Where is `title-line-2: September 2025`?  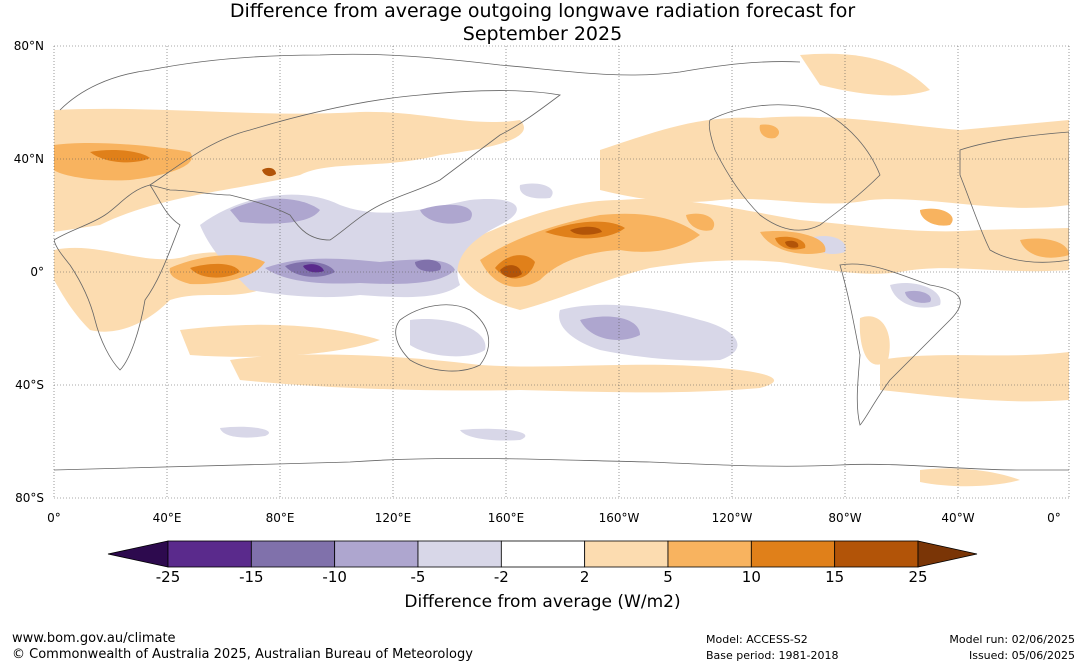 title-line-2: September 2025 is located at coordinates (542, 34).